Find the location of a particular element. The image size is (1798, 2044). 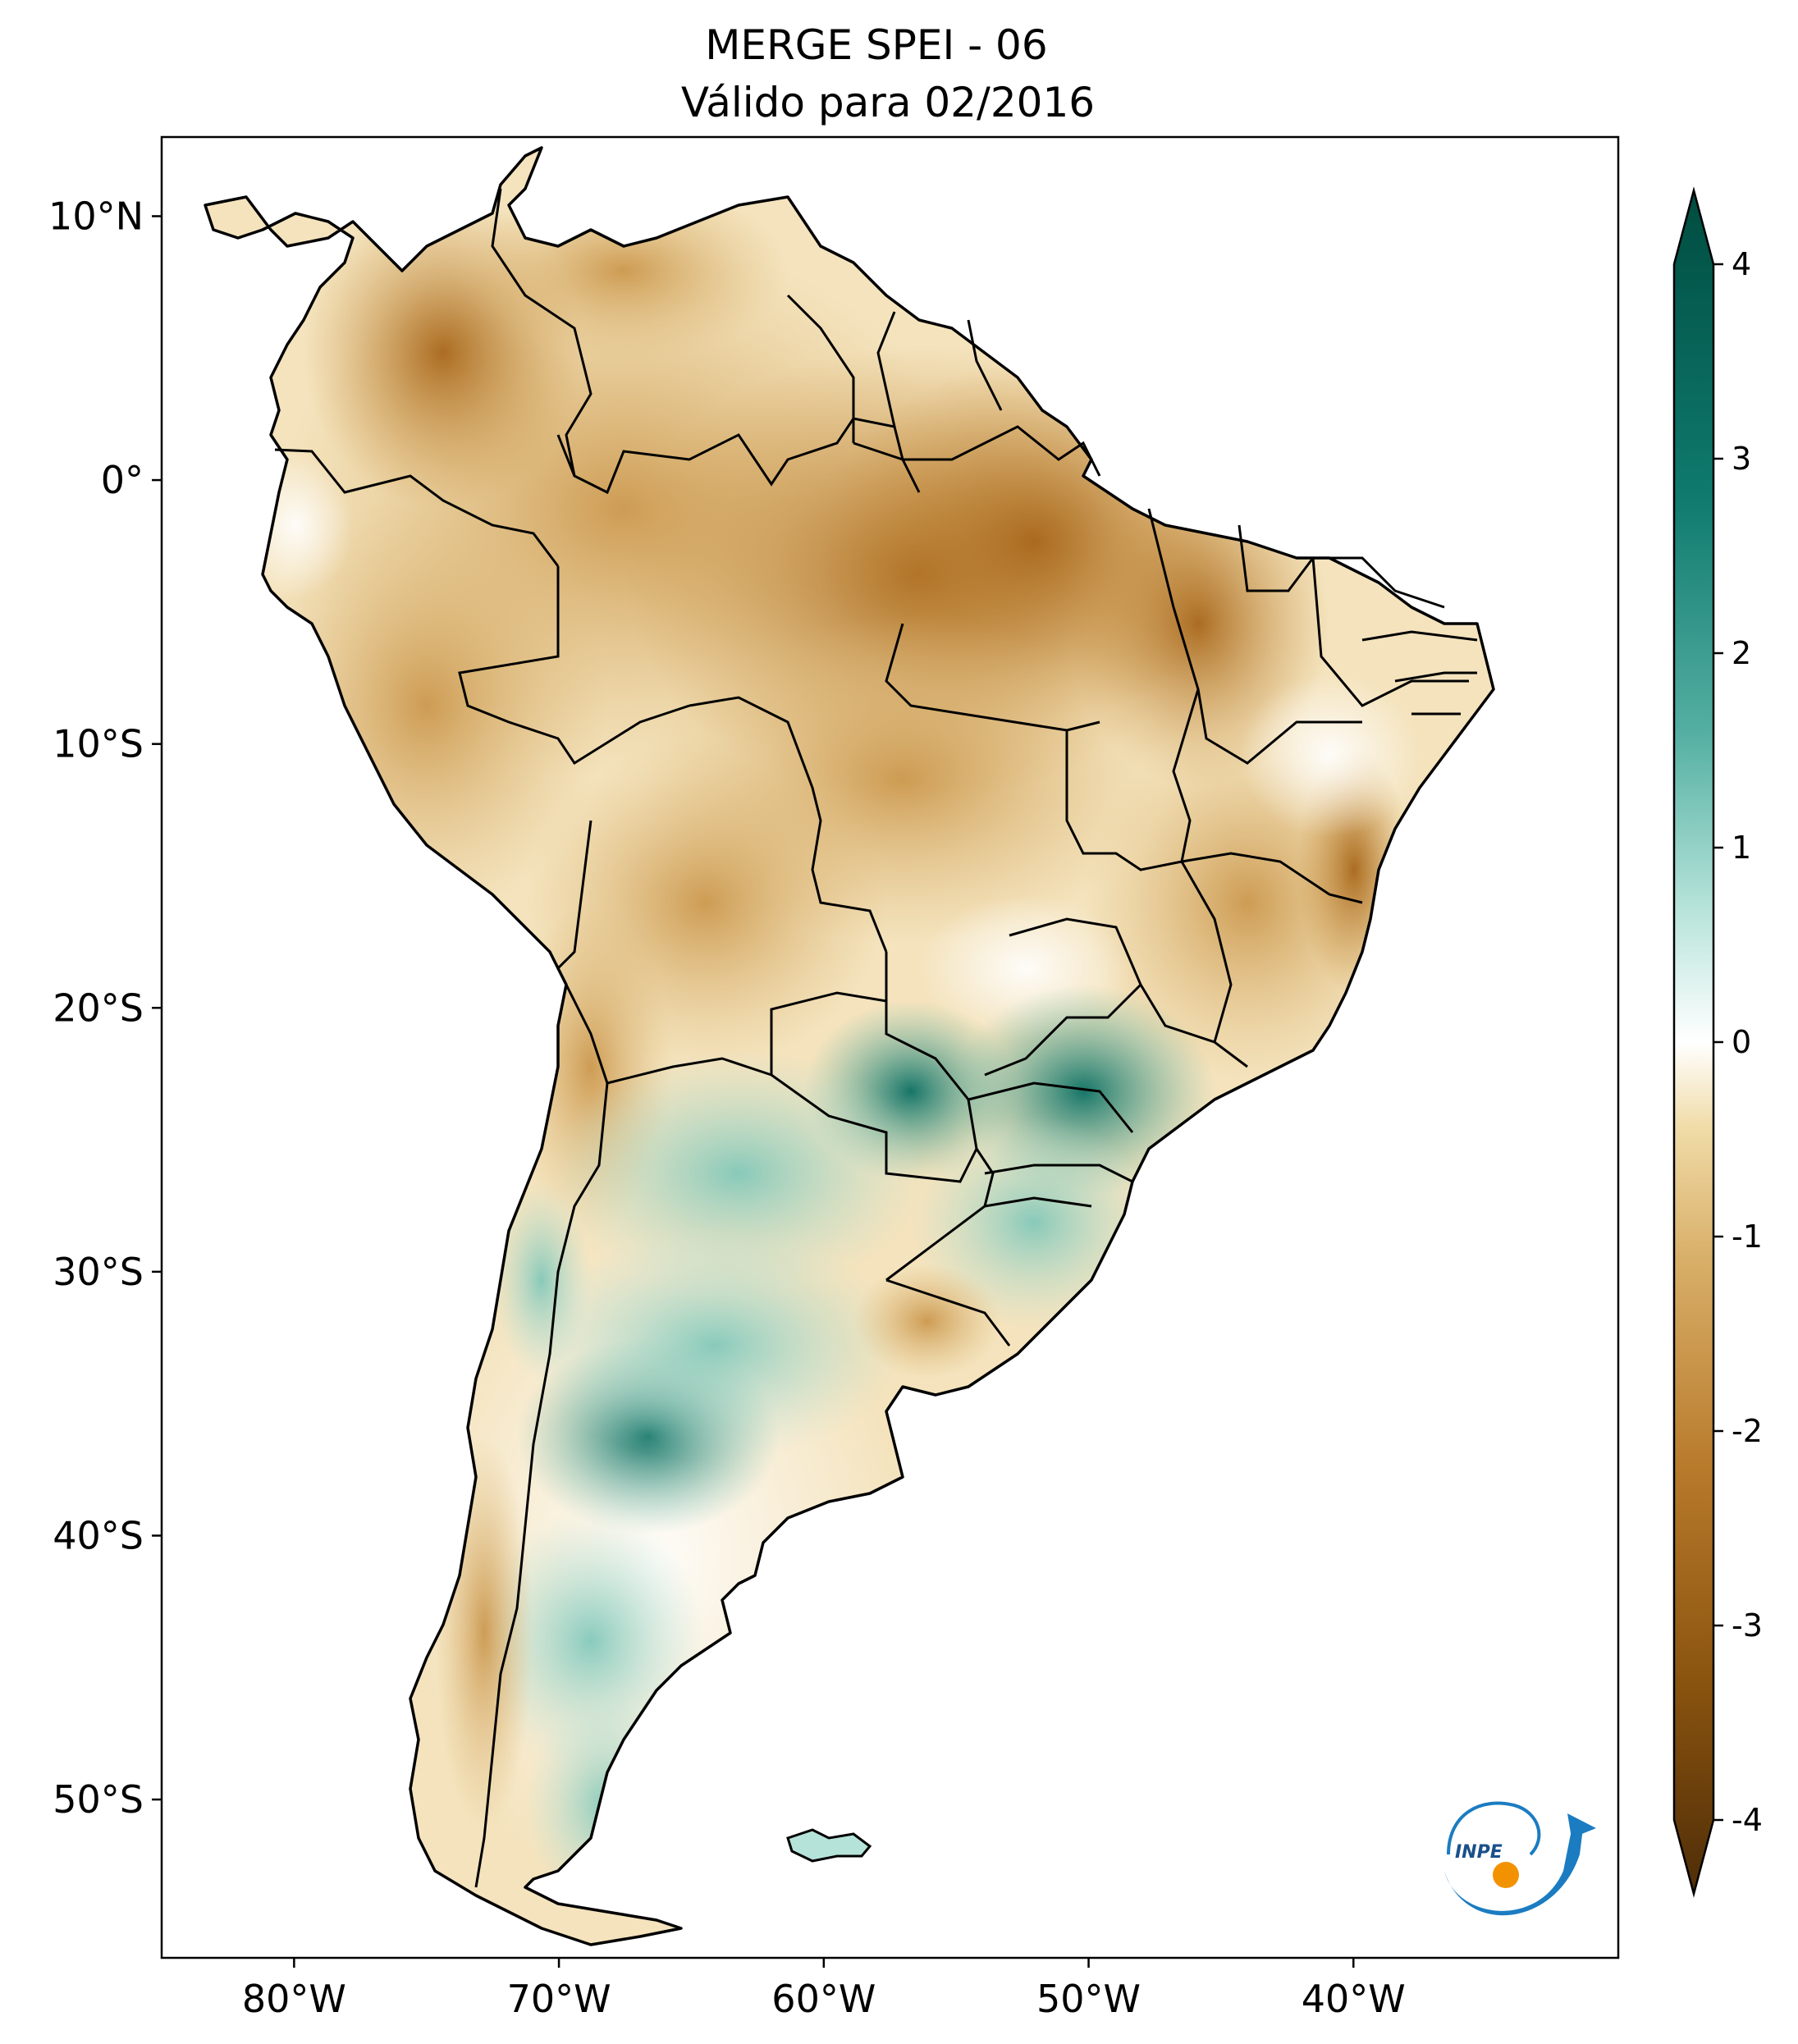

border-brazil-states-central is located at coordinates (1034, 747).